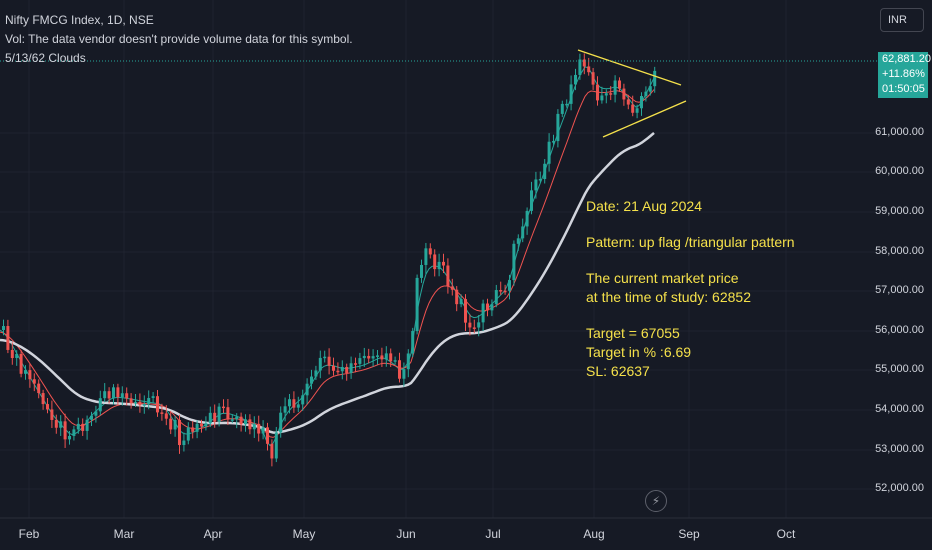  What do you see at coordinates (899, 330) in the screenshot?
I see `y-tick-label: 56,000.00` at bounding box center [899, 330].